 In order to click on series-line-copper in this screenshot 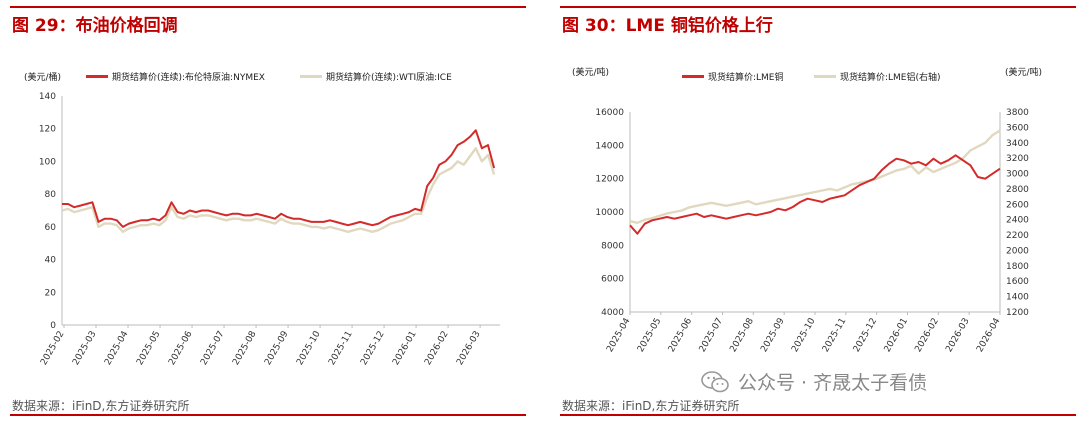, I will do `click(815, 194)`.